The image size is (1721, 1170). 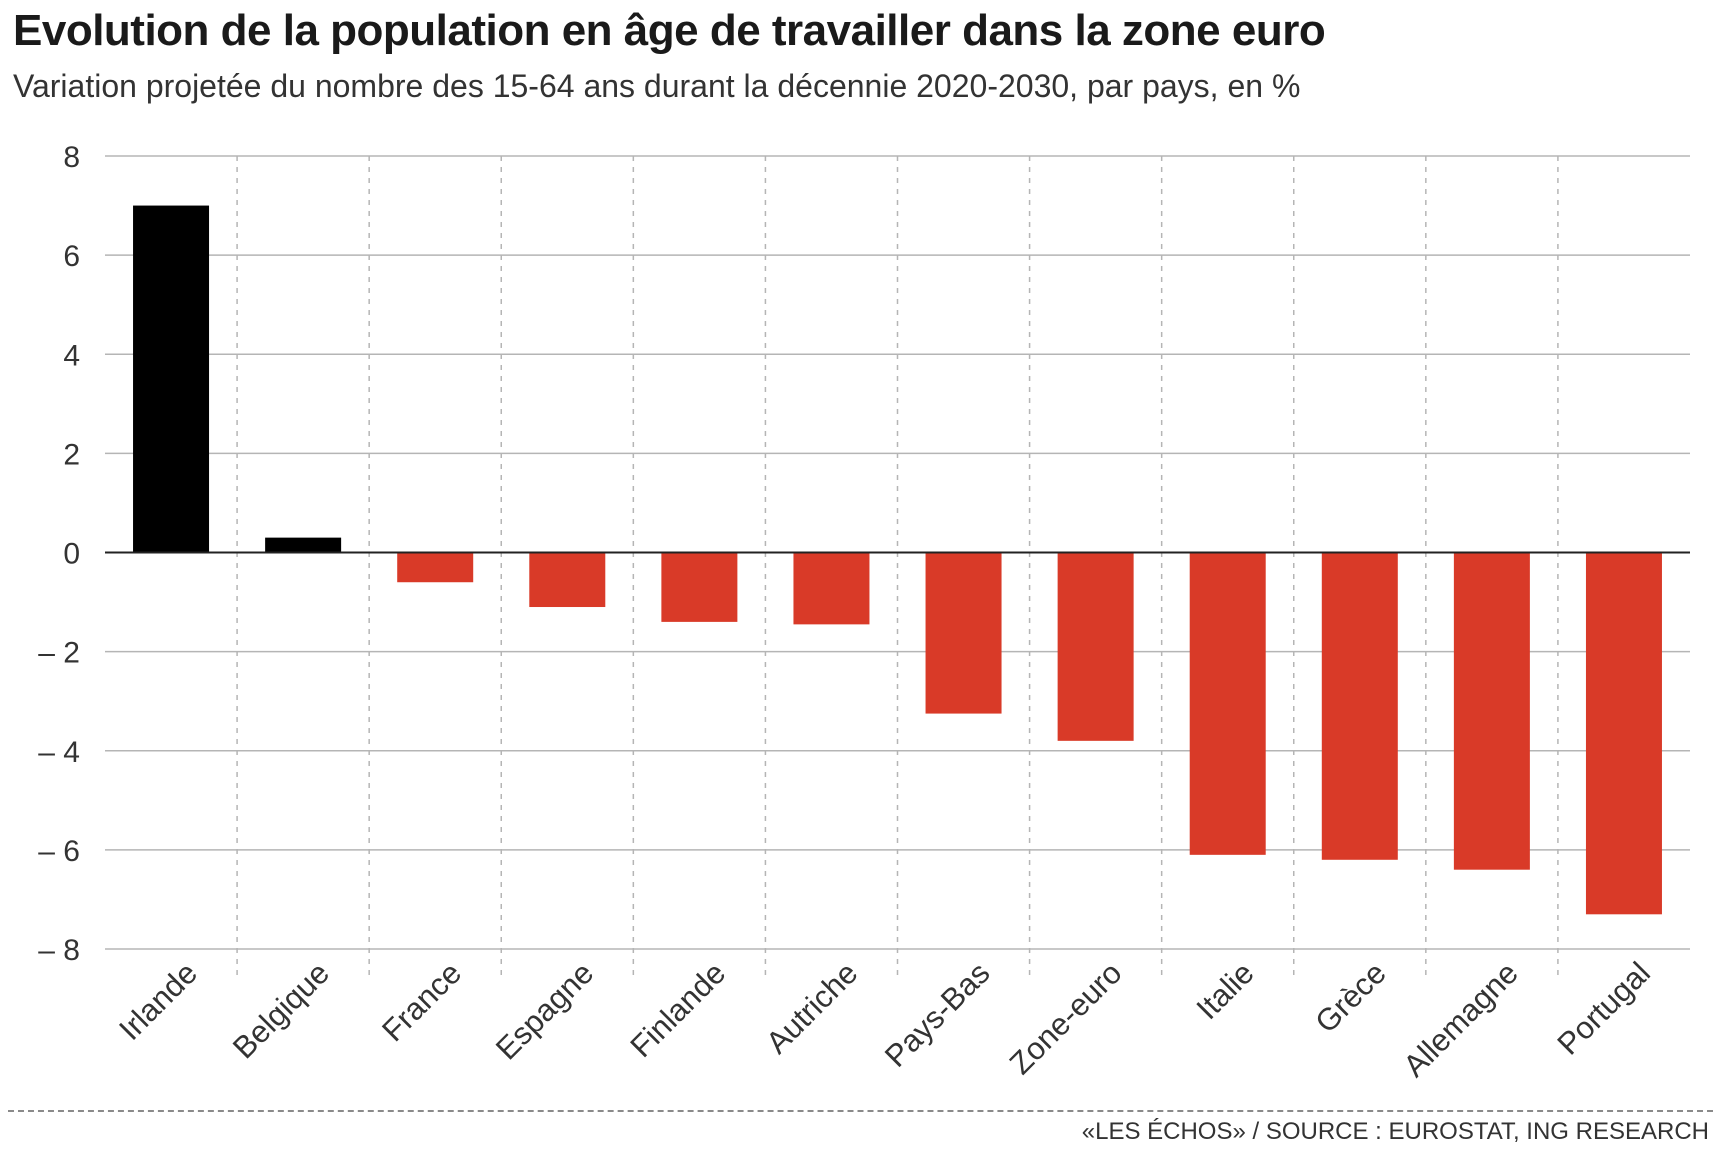 I want to click on x-tick-label: Belgique, so click(x=281, y=1010).